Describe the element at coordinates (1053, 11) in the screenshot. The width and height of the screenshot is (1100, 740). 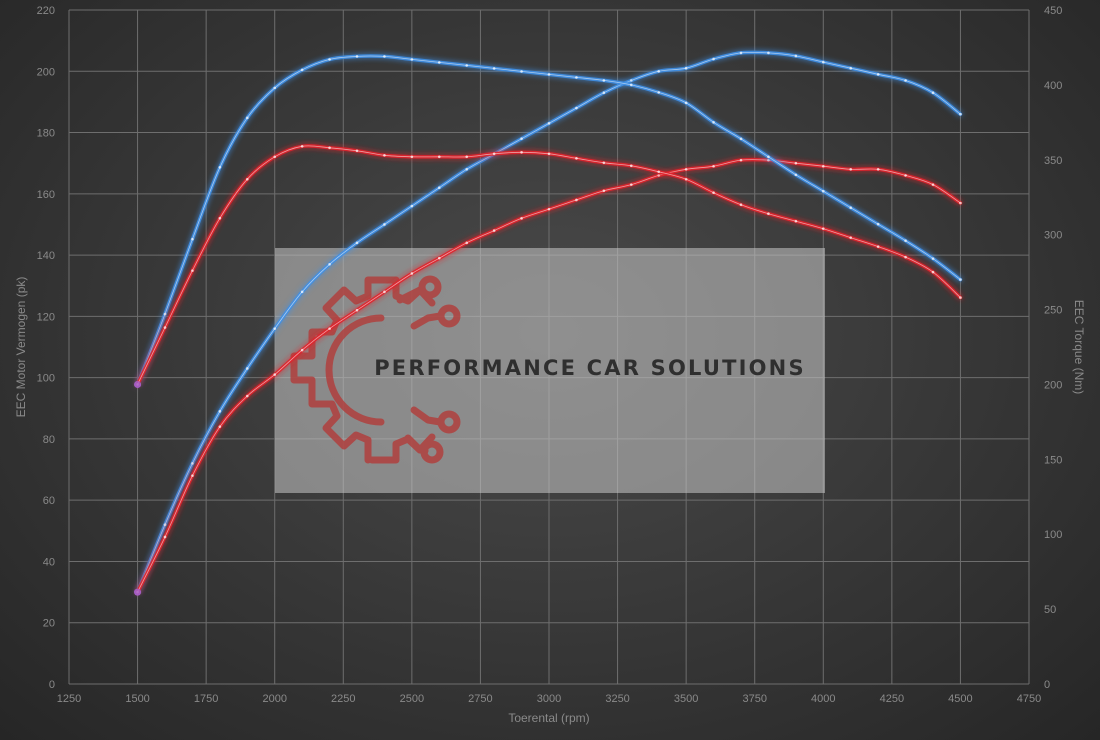
I see `right-tick-label: 450` at that location.